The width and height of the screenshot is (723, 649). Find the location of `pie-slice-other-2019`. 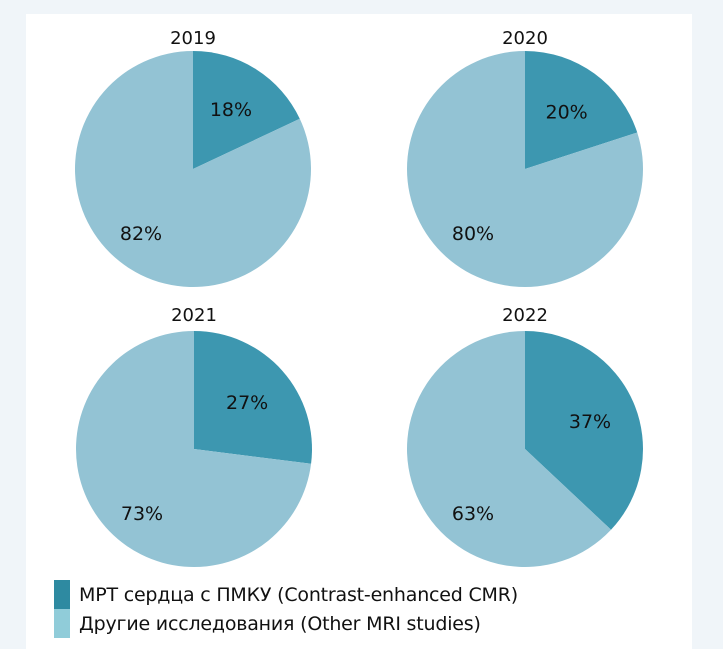

pie-slice-other-2019 is located at coordinates (193, 169).